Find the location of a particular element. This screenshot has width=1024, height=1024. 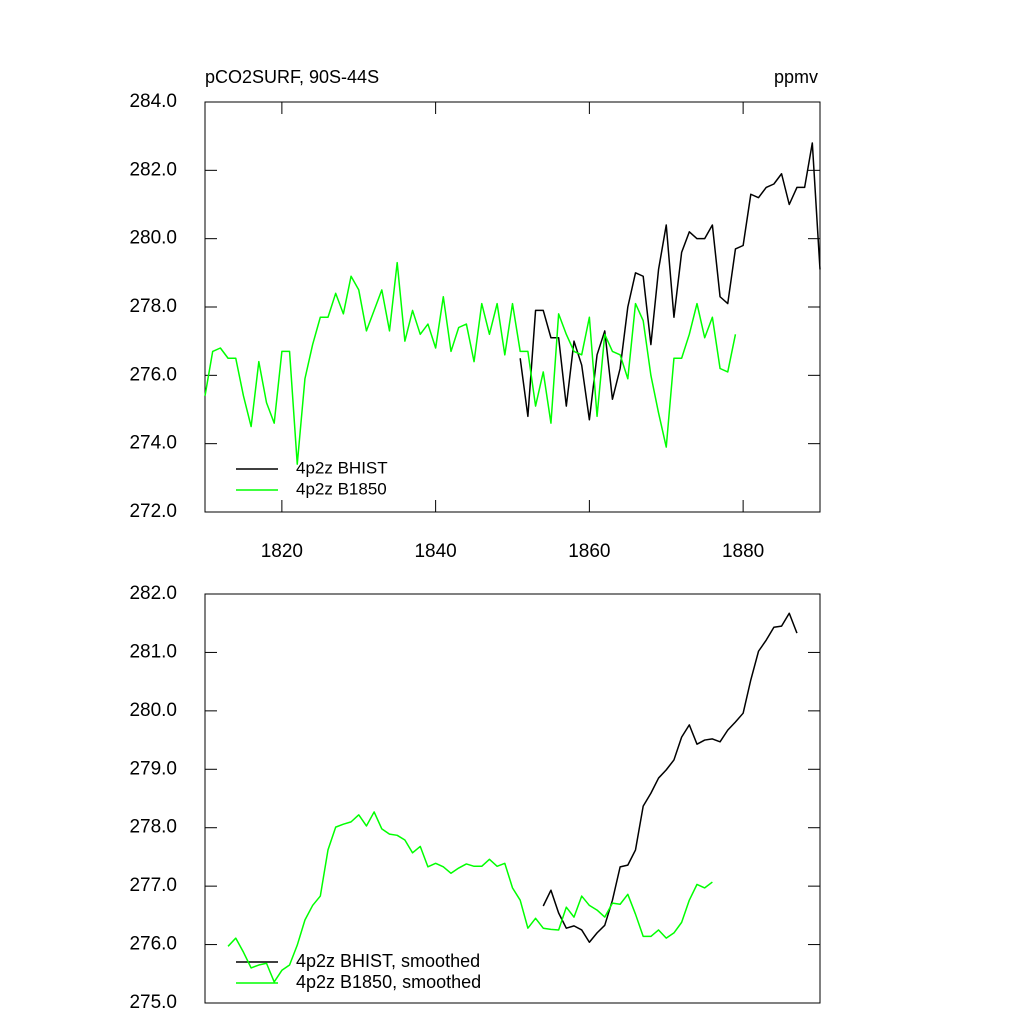

legend-label: 4p2z B1850 is located at coordinates (341, 488).